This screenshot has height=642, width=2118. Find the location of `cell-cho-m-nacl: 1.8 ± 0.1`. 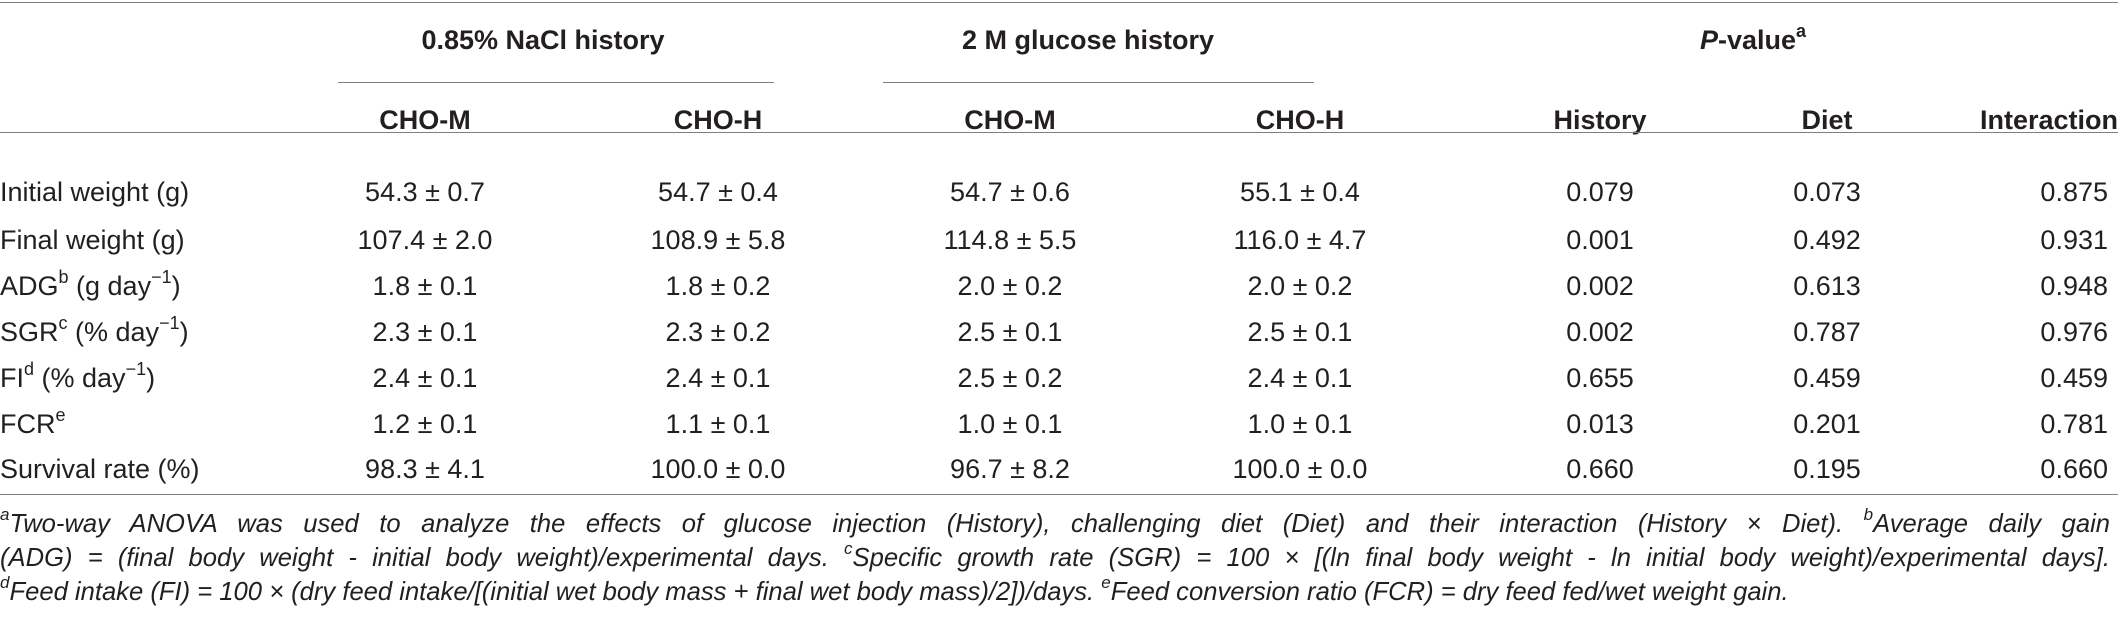

cell-cho-m-nacl: 1.8 ± 0.1 is located at coordinates (425, 286).